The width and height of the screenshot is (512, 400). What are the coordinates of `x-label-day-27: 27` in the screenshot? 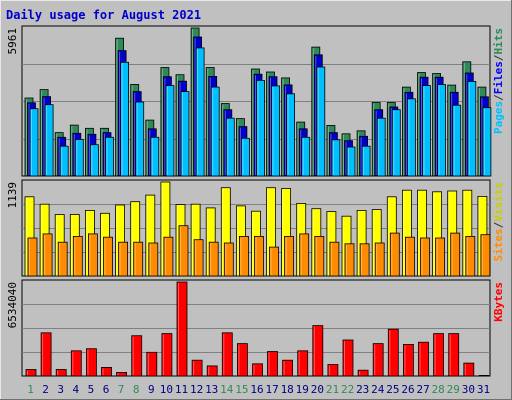 It's located at (422, 389).